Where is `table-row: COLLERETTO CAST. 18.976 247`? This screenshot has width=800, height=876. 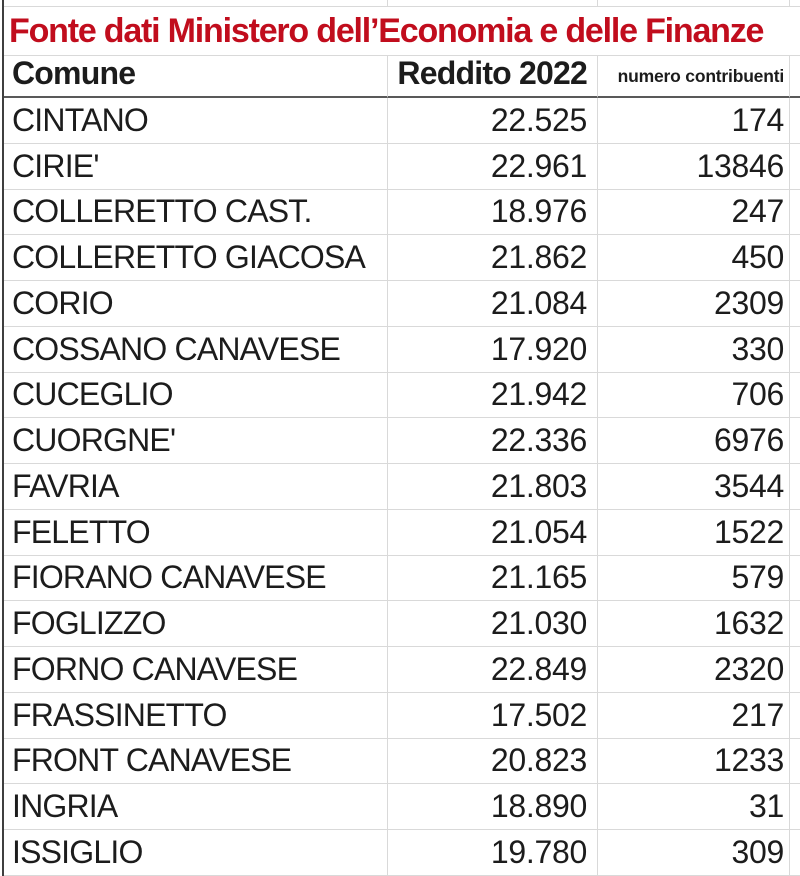 table-row: COLLERETTO CAST. 18.976 247 is located at coordinates (402, 212).